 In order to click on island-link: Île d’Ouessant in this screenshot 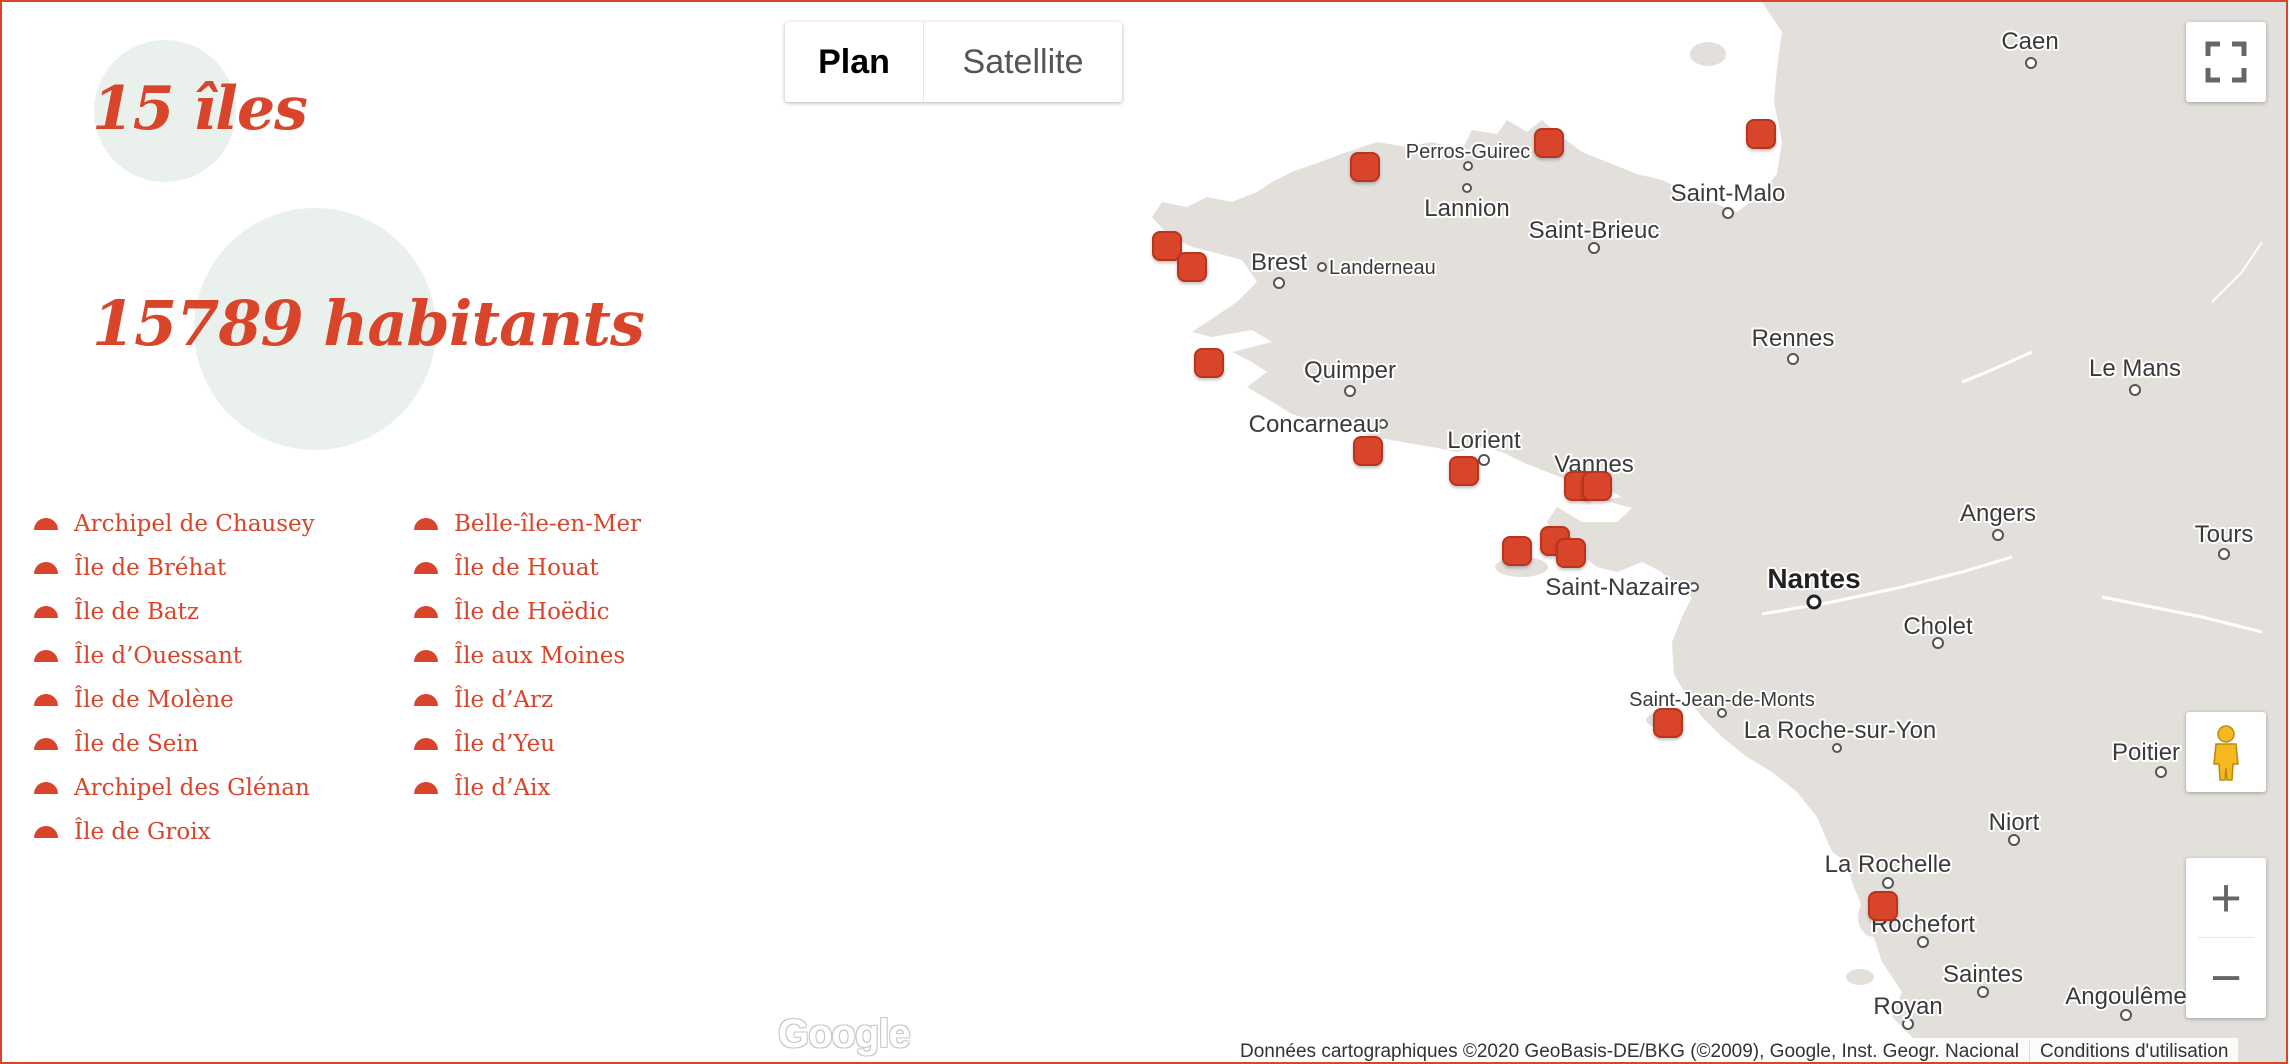, I will do `click(174, 656)`.